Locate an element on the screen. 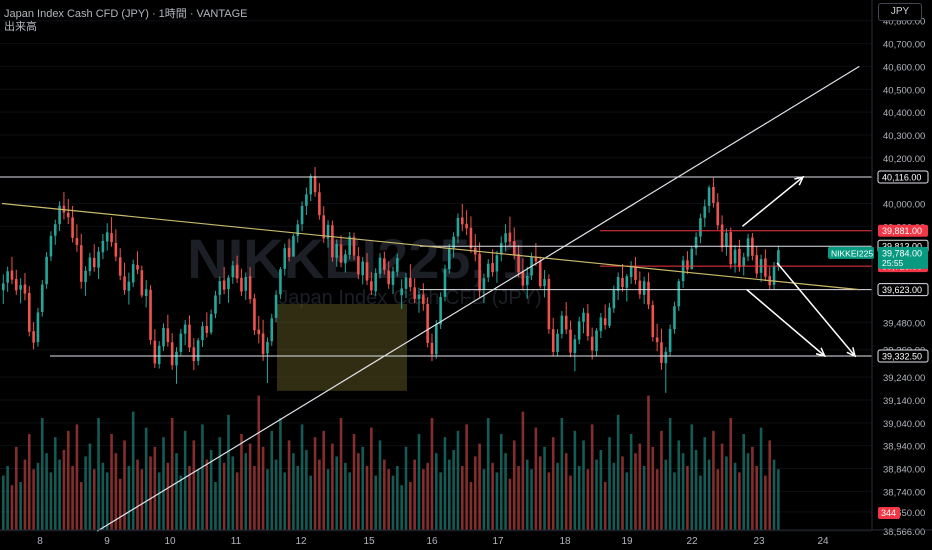 Image resolution: width=932 pixels, height=550 pixels. price-tick-label: 38,566.00 is located at coordinates (904, 532).